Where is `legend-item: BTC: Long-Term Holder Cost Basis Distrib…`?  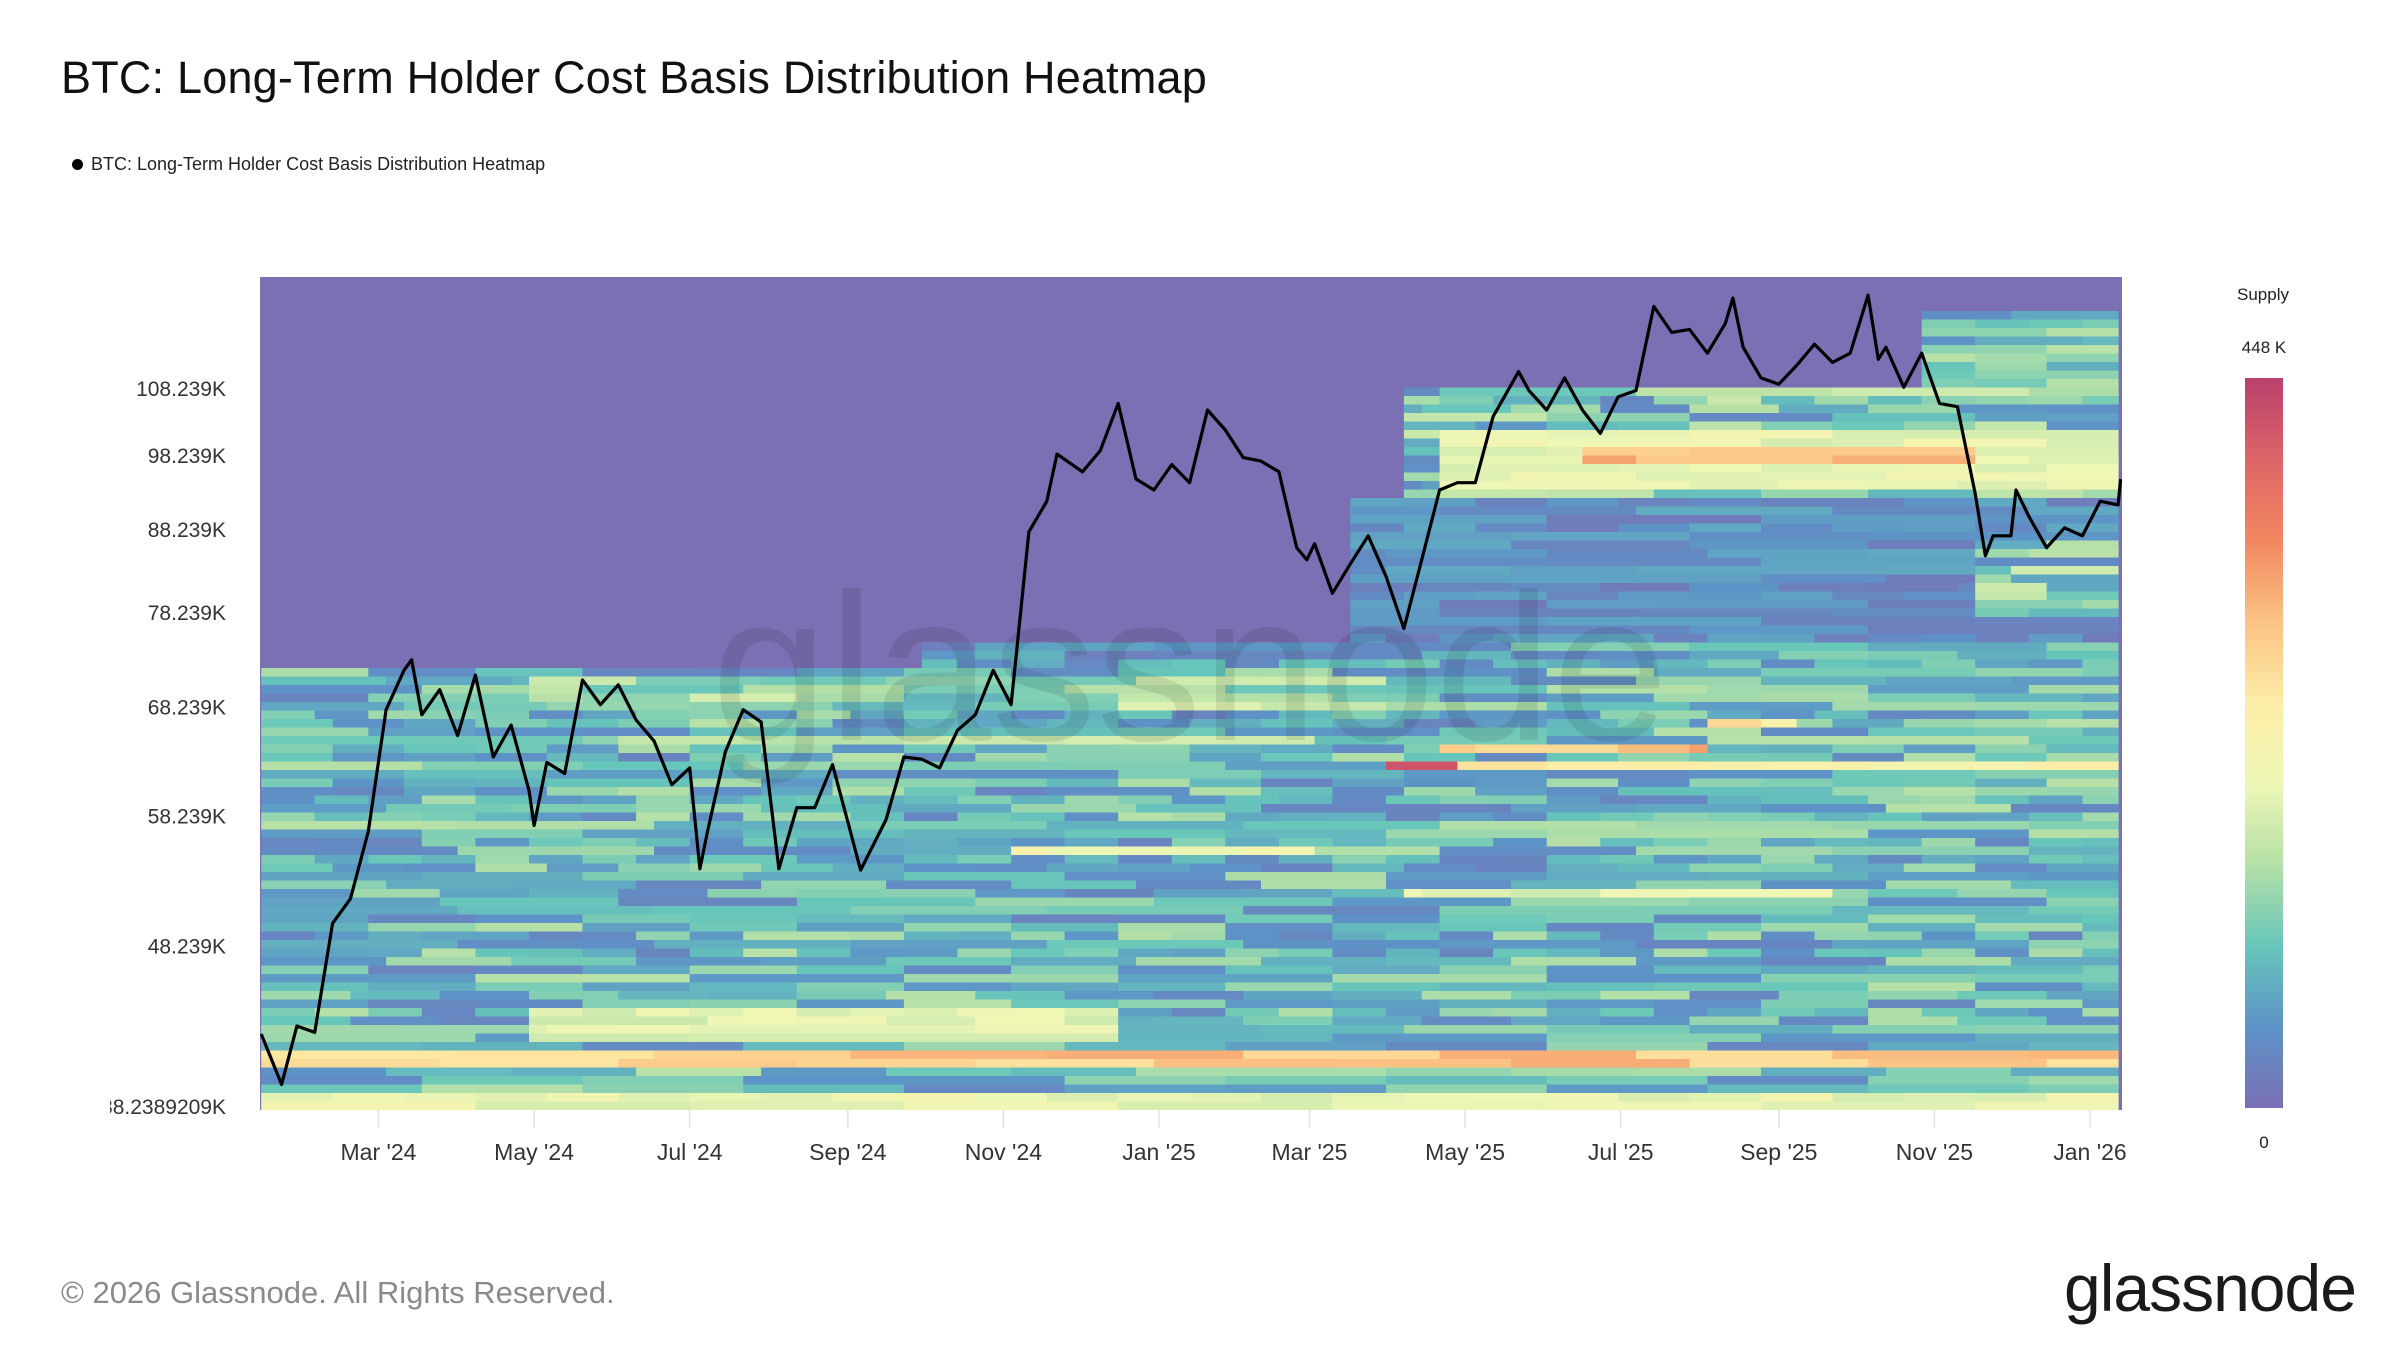 legend-item: BTC: Long-Term Holder Cost Basis Distrib… is located at coordinates (308, 164).